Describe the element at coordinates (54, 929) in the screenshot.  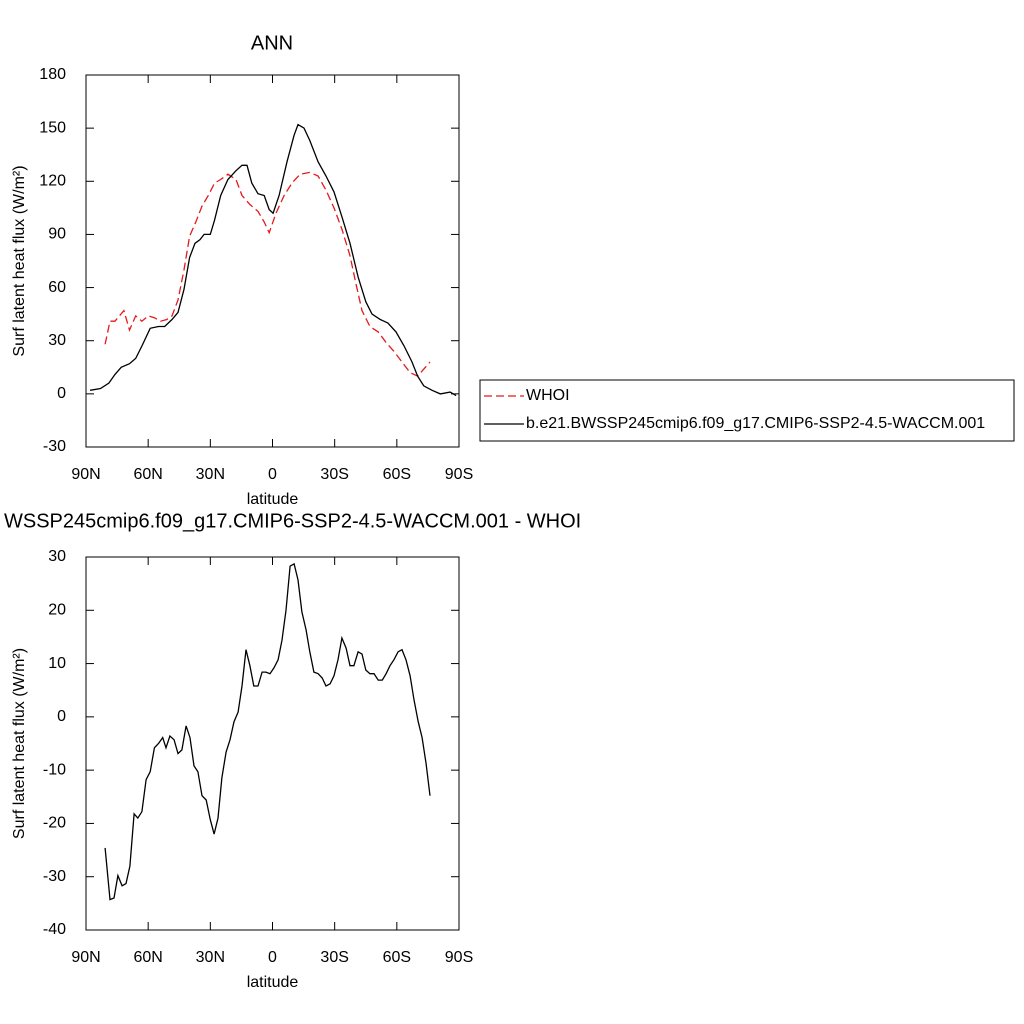
I see `y-tick-label: -40` at that location.